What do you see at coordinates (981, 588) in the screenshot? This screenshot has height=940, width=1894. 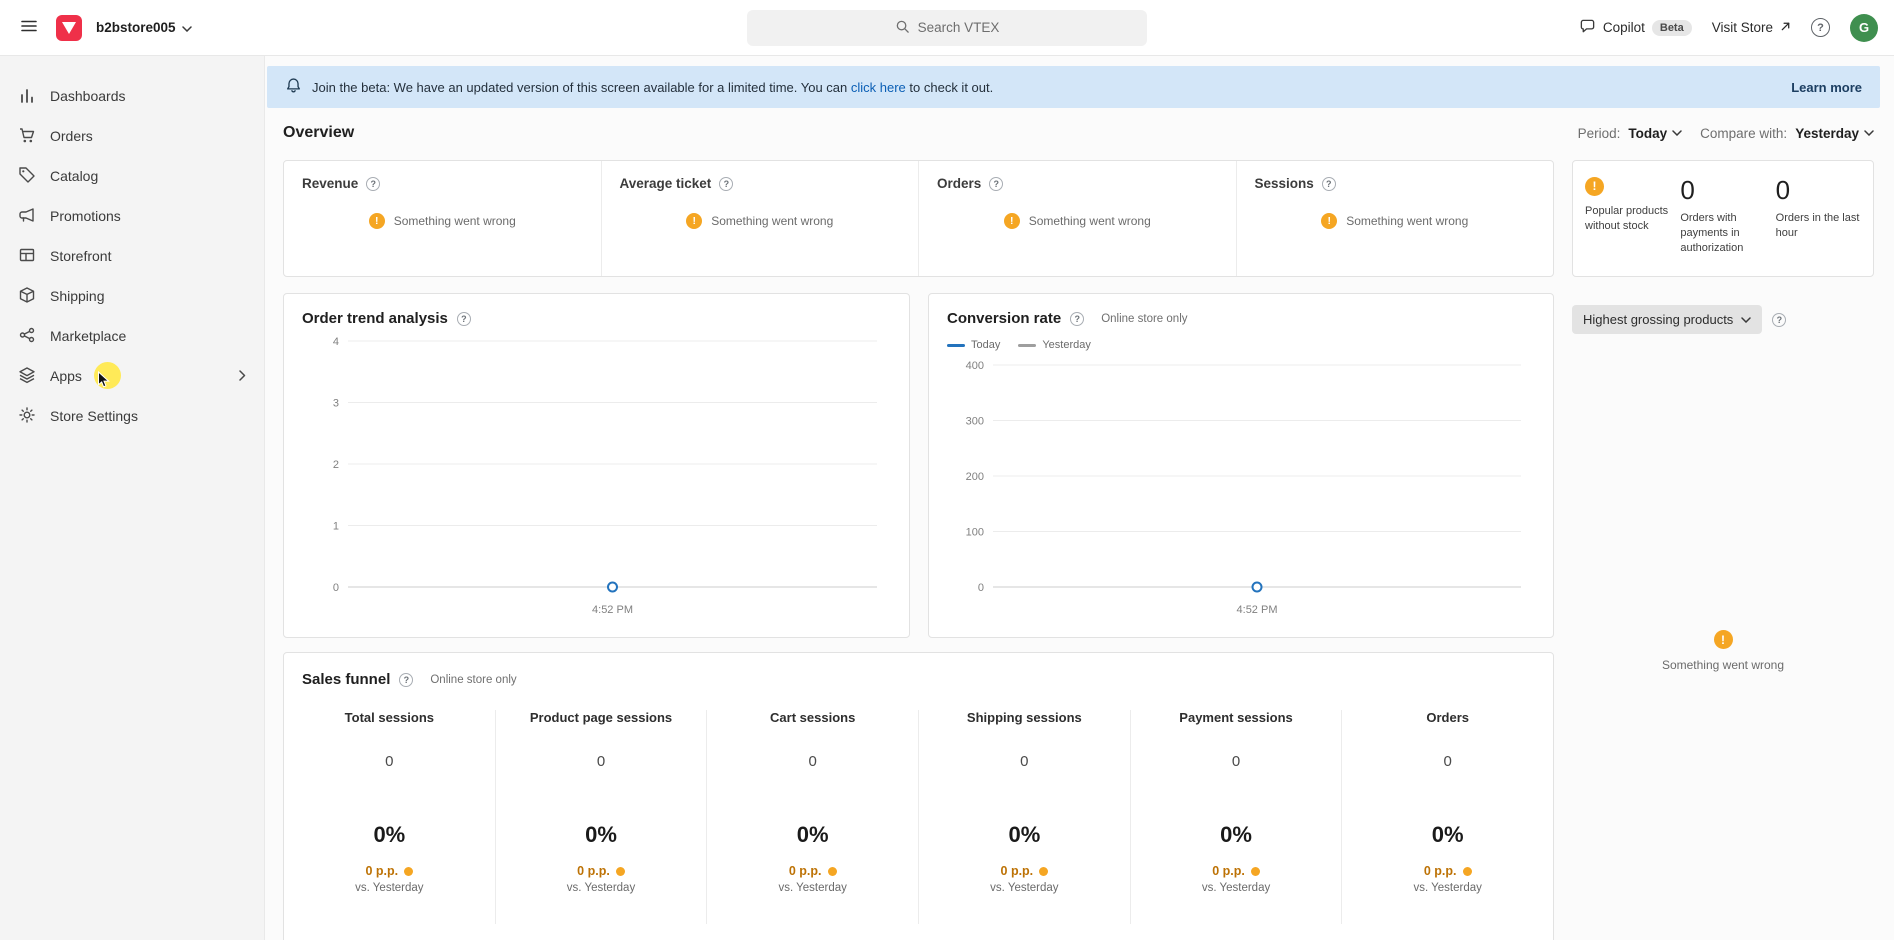 I see `svg-text: 0` at bounding box center [981, 588].